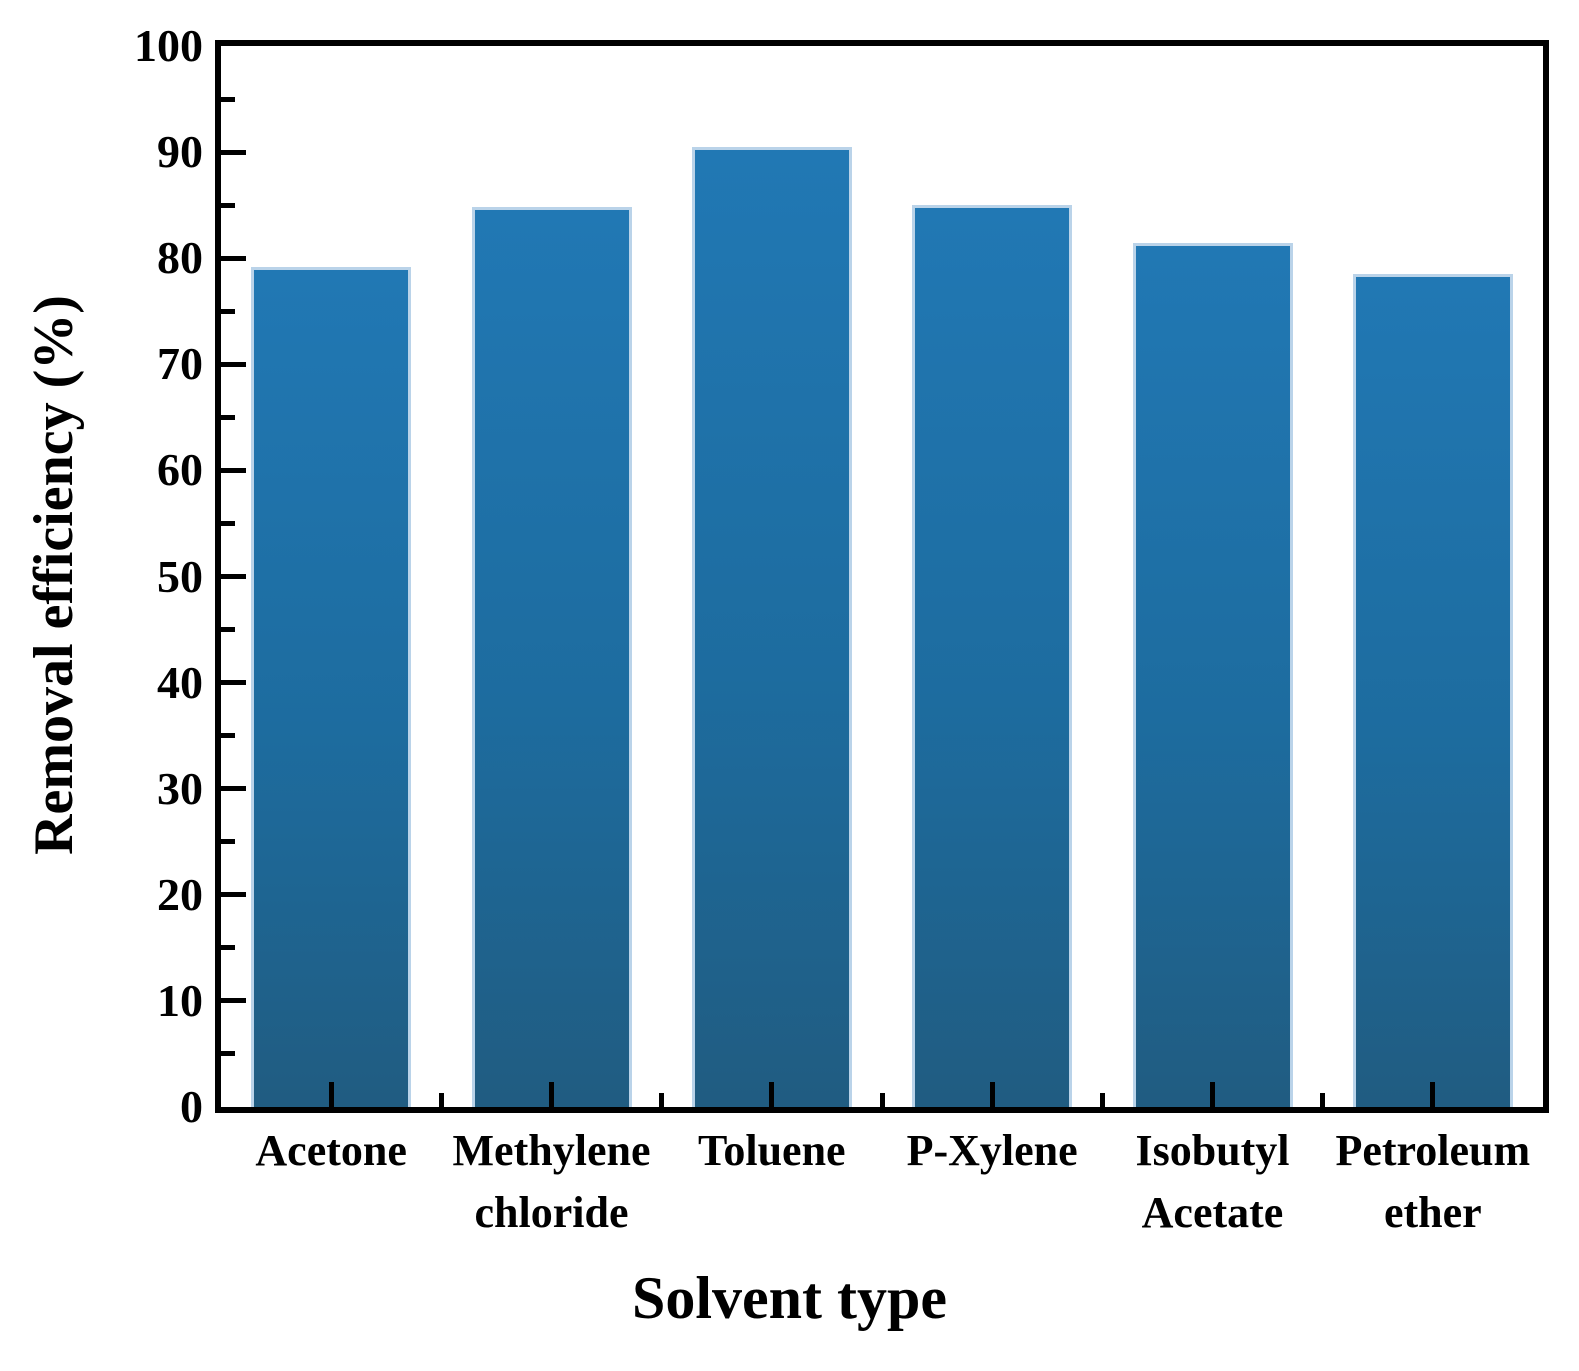 The image size is (1579, 1371). I want to click on x-category-label-isobutyl-acetate: Isobutyl Acetate, so click(1212, 1181).